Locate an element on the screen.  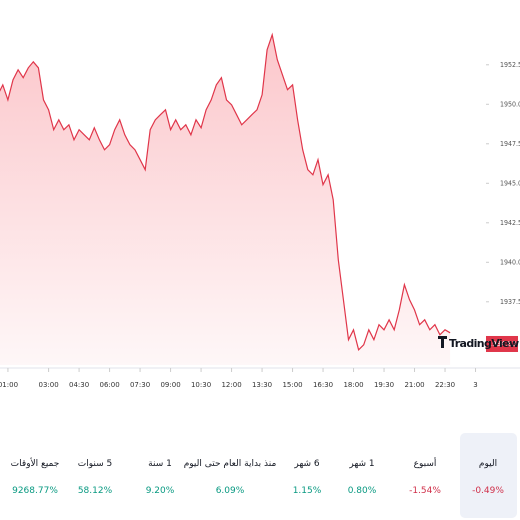
x-tick-label: 12:00 is located at coordinates (231, 385).